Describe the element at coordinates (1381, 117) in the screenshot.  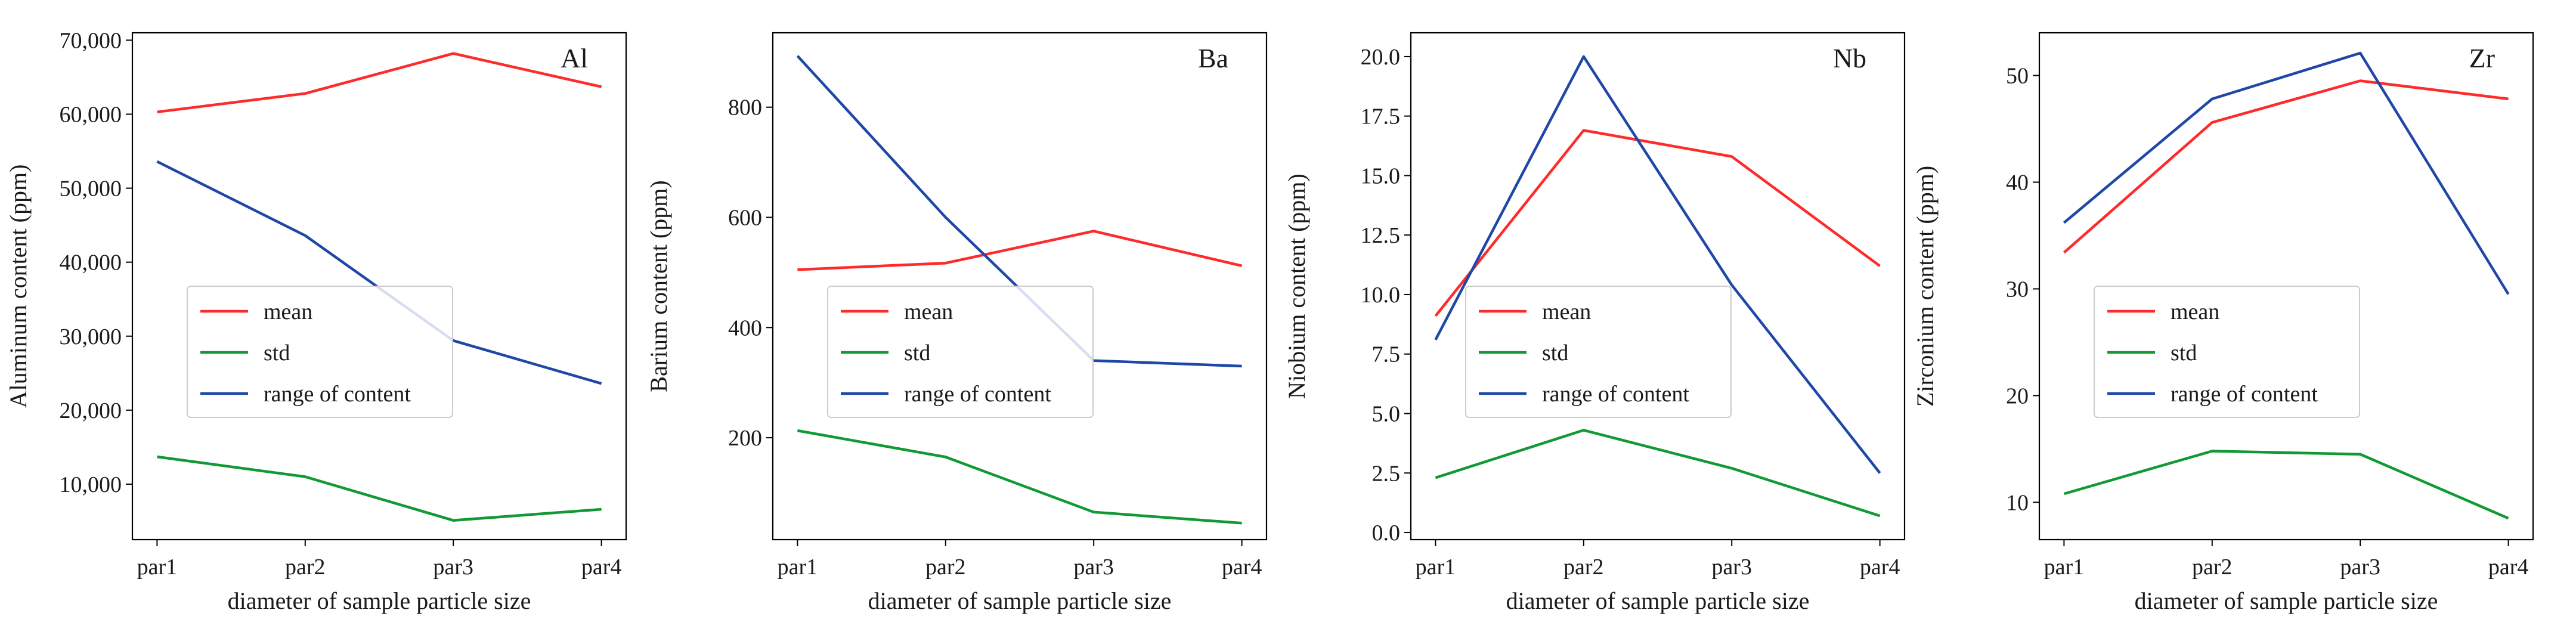
I see `y-tick-label: 17.5` at that location.